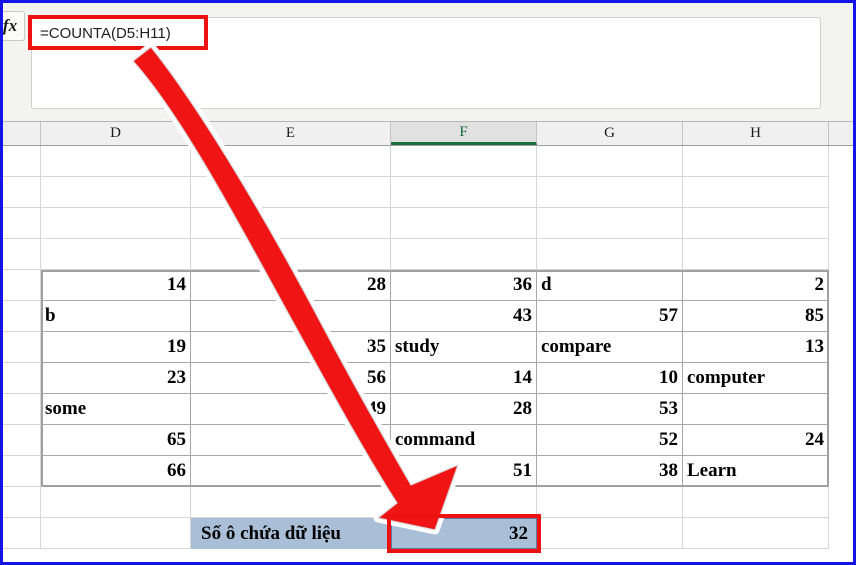 Image resolution: width=856 pixels, height=565 pixels. I want to click on grid-cell-H2, so click(756, 192).